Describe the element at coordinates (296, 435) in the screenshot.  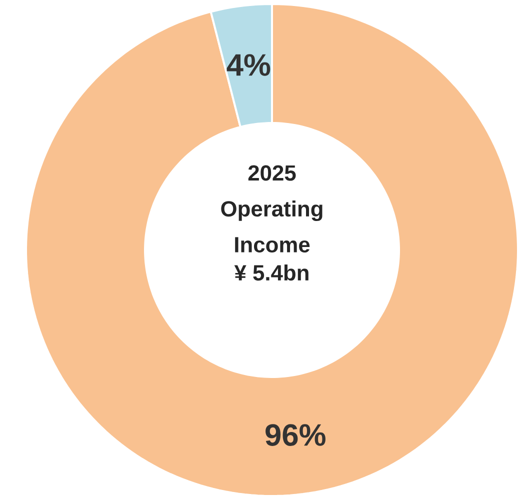
I see `data-label: 96%` at that location.